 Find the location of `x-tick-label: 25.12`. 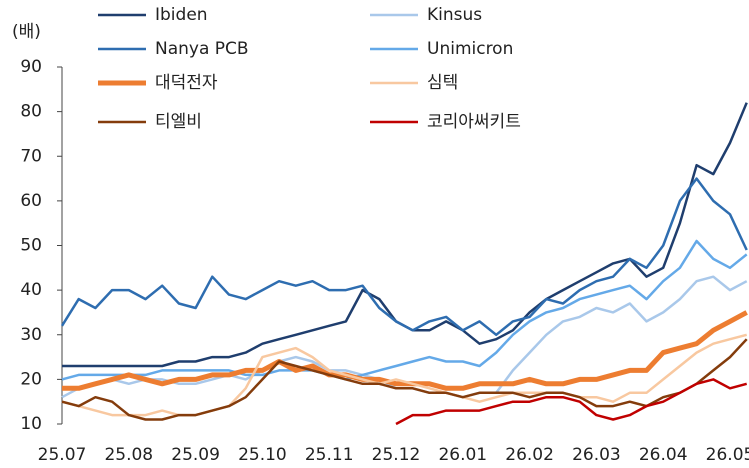

x-tick-label: 25.12 is located at coordinates (396, 455).